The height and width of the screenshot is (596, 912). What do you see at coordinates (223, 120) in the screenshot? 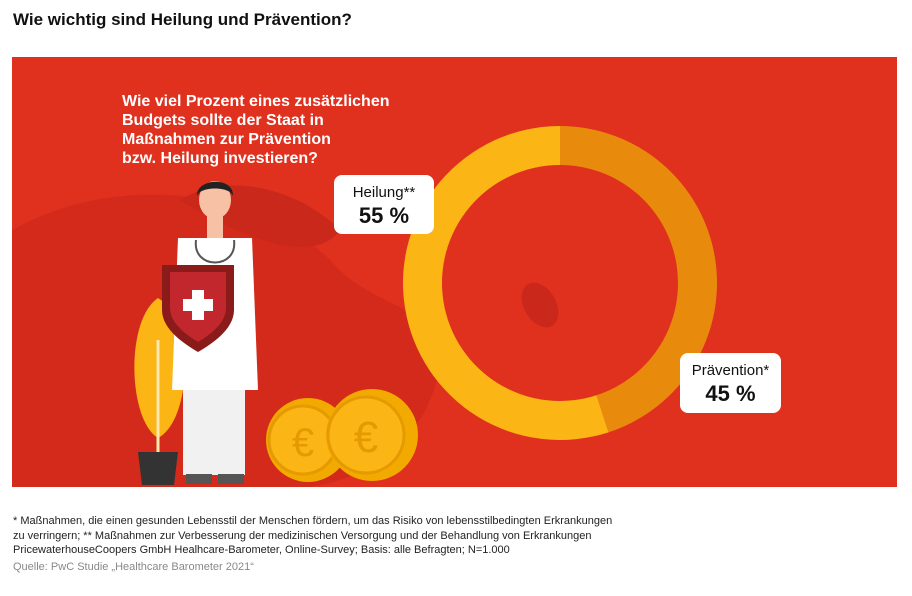
I see `question-line: Budgets sollte der Staat in` at bounding box center [223, 120].